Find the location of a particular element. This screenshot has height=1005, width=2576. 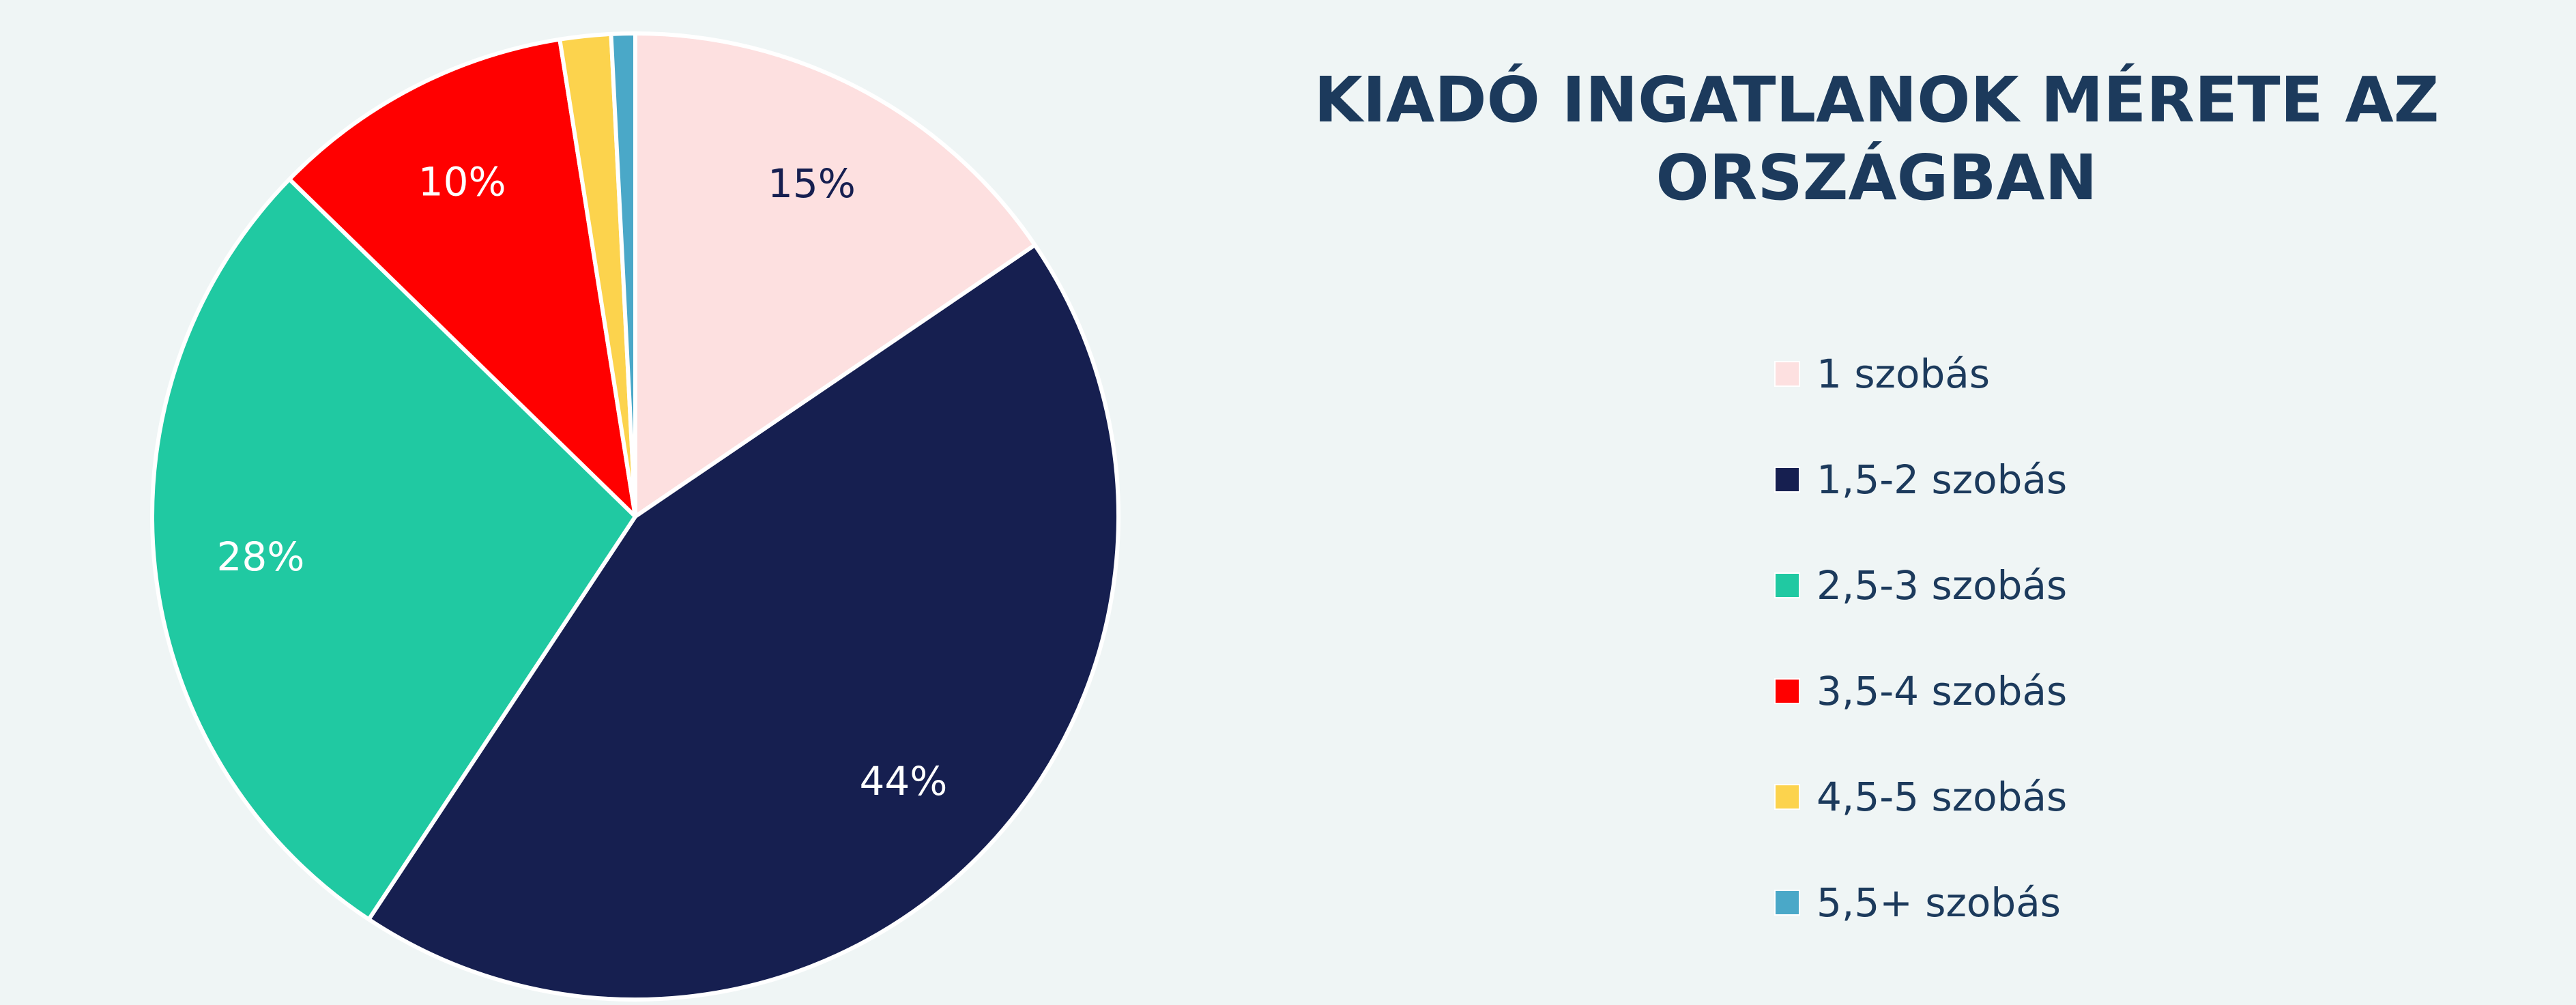

legend-label-4: 3,5-4 szobás is located at coordinates (1942, 690).